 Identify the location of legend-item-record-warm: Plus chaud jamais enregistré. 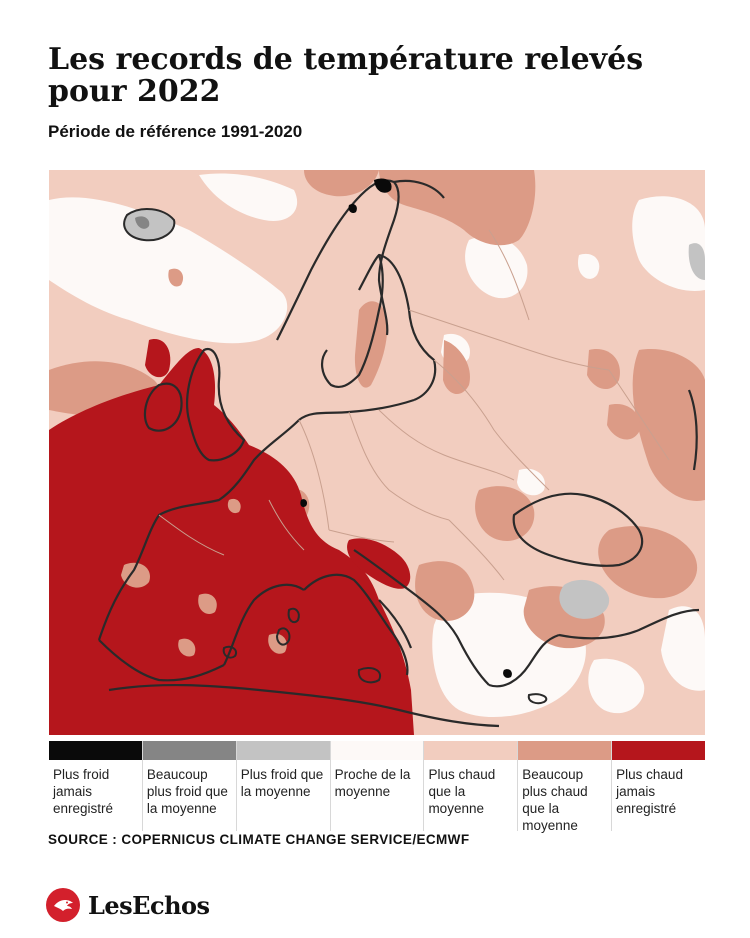
(659, 786).